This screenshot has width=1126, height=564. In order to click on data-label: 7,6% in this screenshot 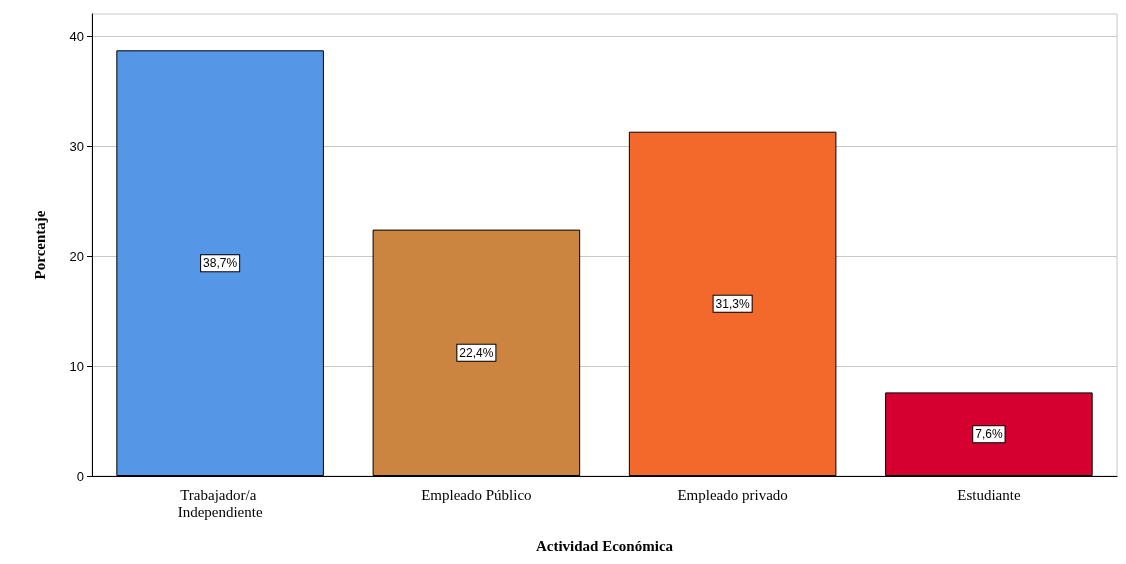, I will do `click(989, 434)`.